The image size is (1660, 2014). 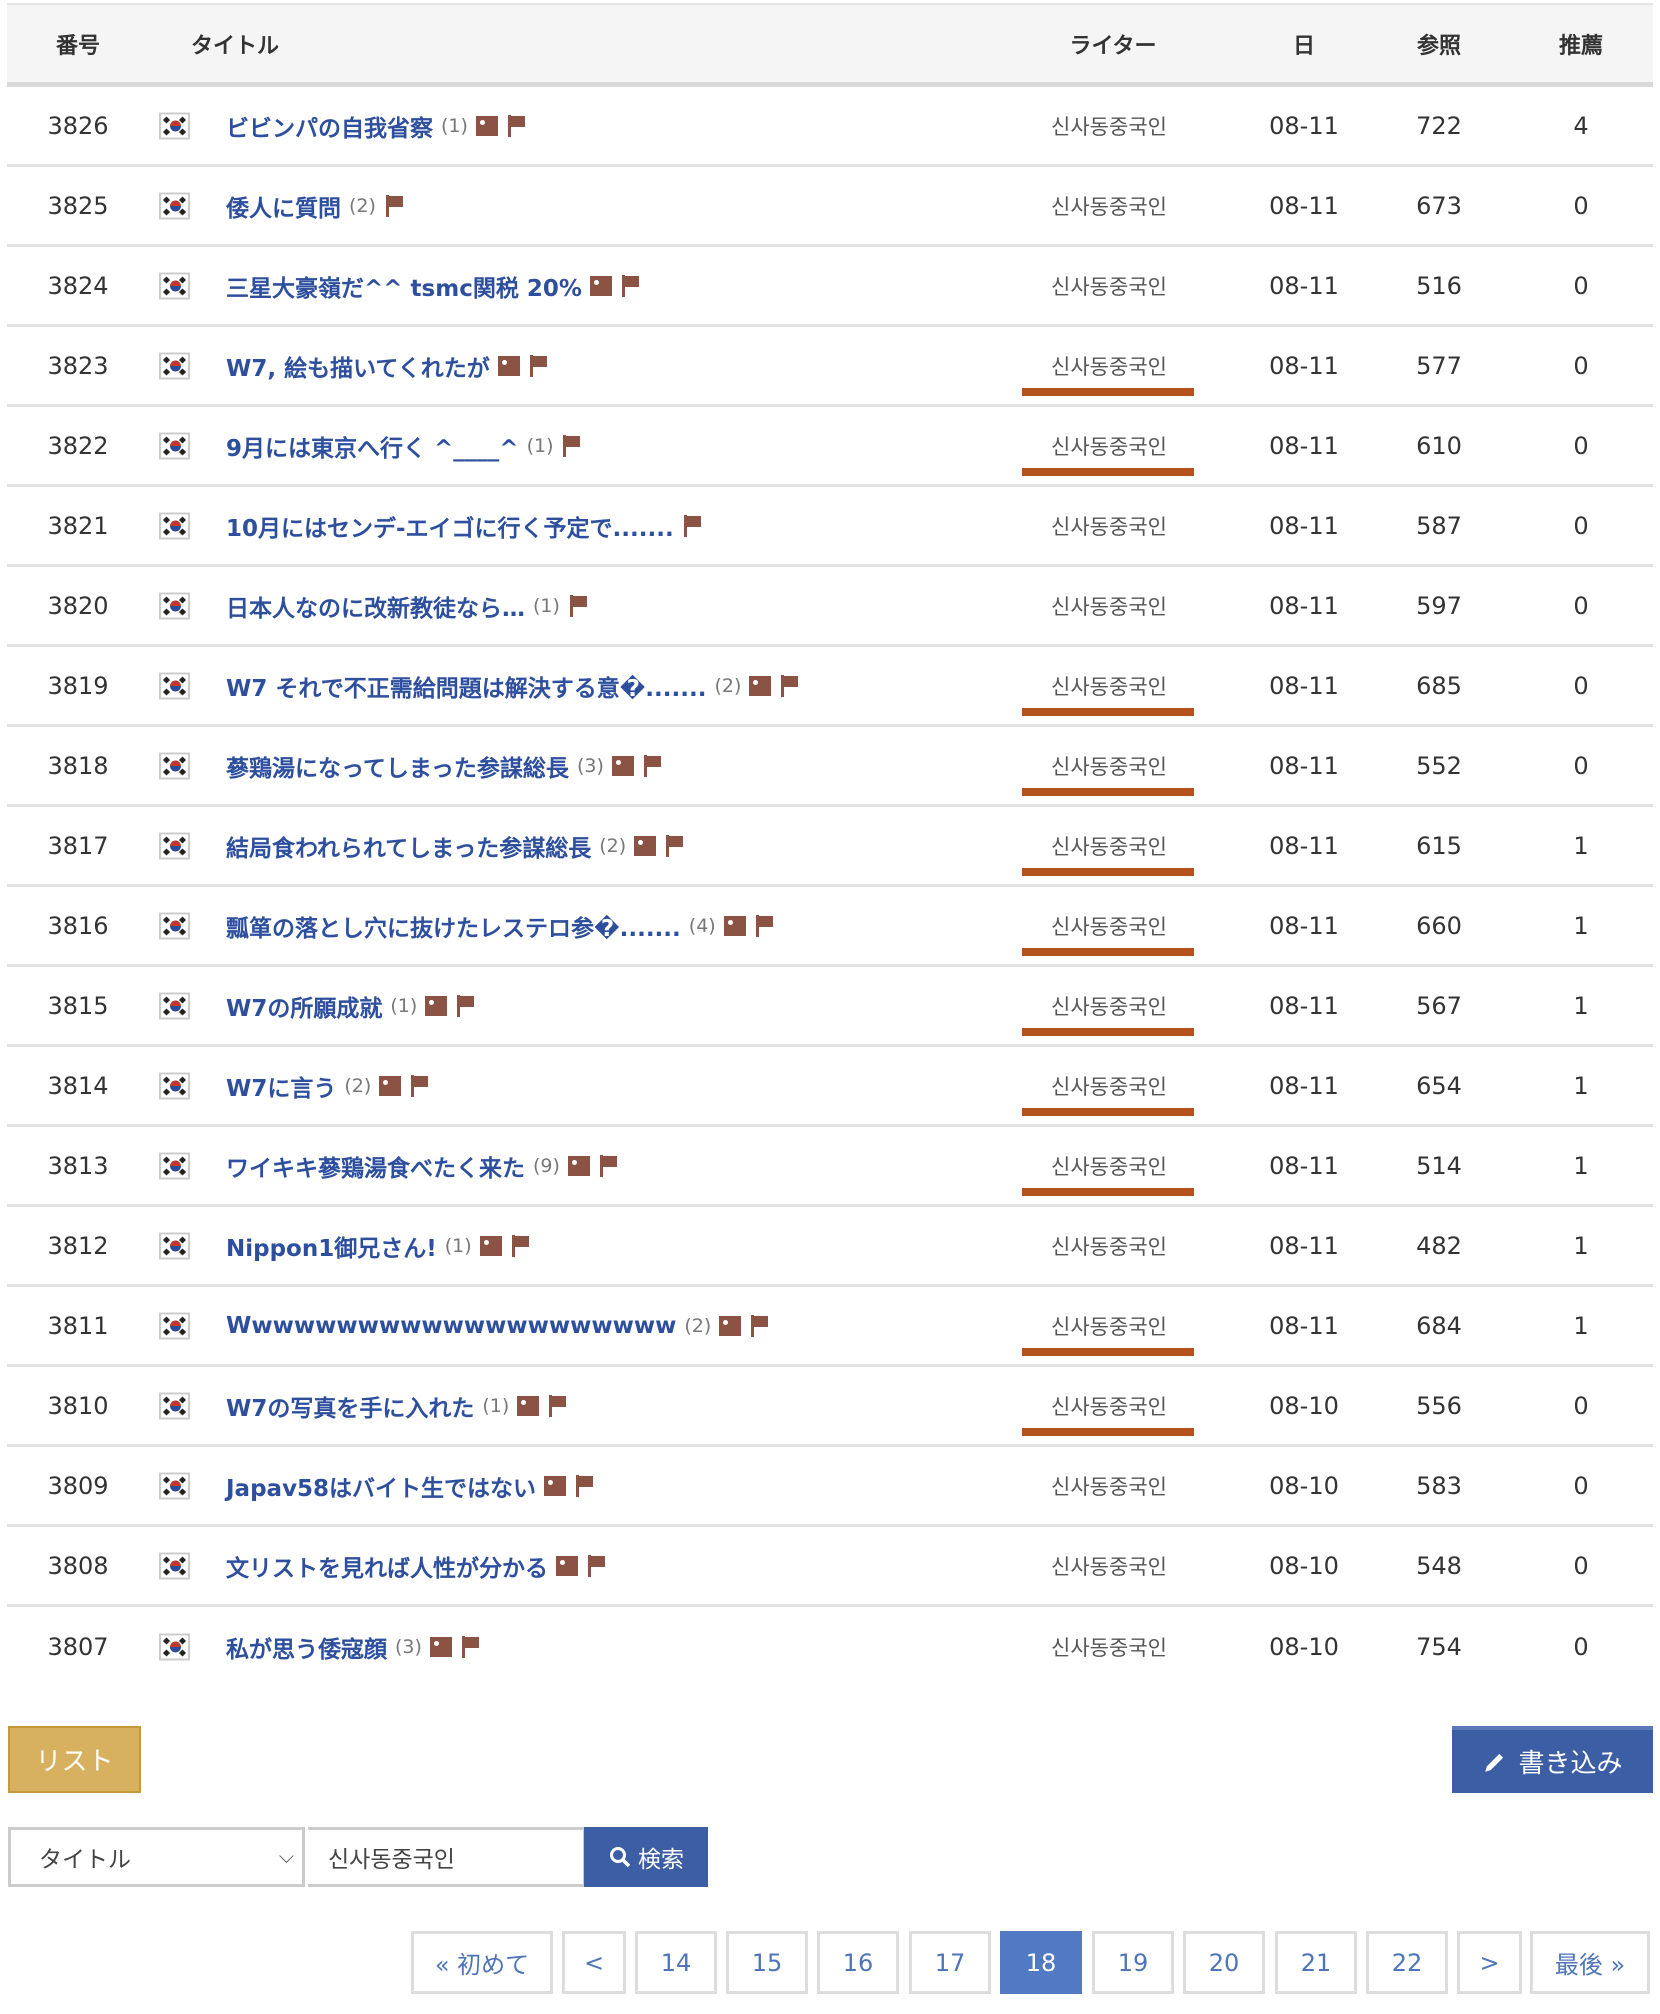 I want to click on post-title-link: ワイキキ蔘鶏湯食べたく来た, so click(x=375, y=1168).